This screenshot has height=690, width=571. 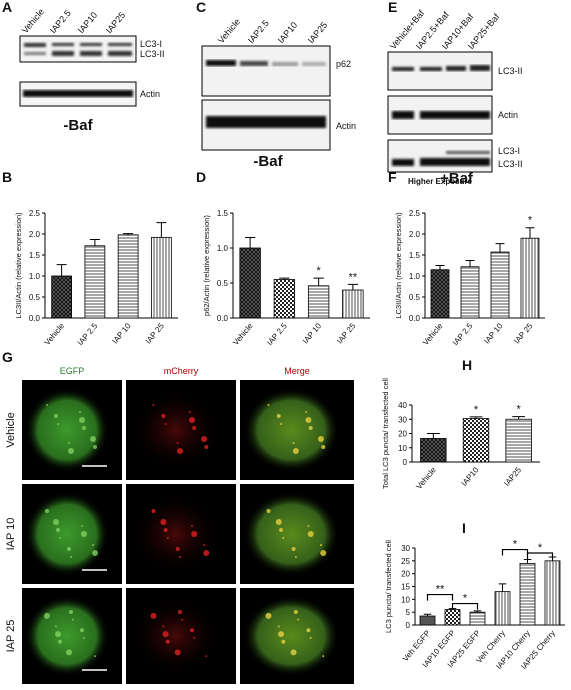 What do you see at coordinates (229, 31) in the screenshot?
I see `lane-label: Vehicle` at bounding box center [229, 31].